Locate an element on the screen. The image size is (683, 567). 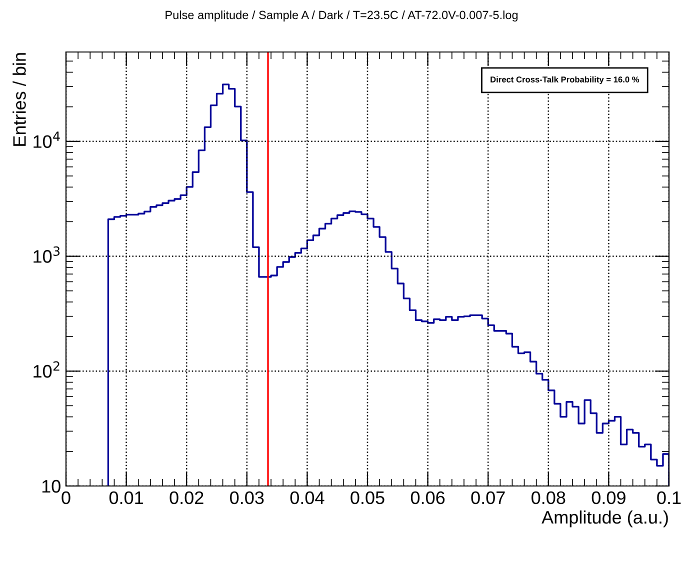
x-tick-label: 0.01 is located at coordinates (126, 497).